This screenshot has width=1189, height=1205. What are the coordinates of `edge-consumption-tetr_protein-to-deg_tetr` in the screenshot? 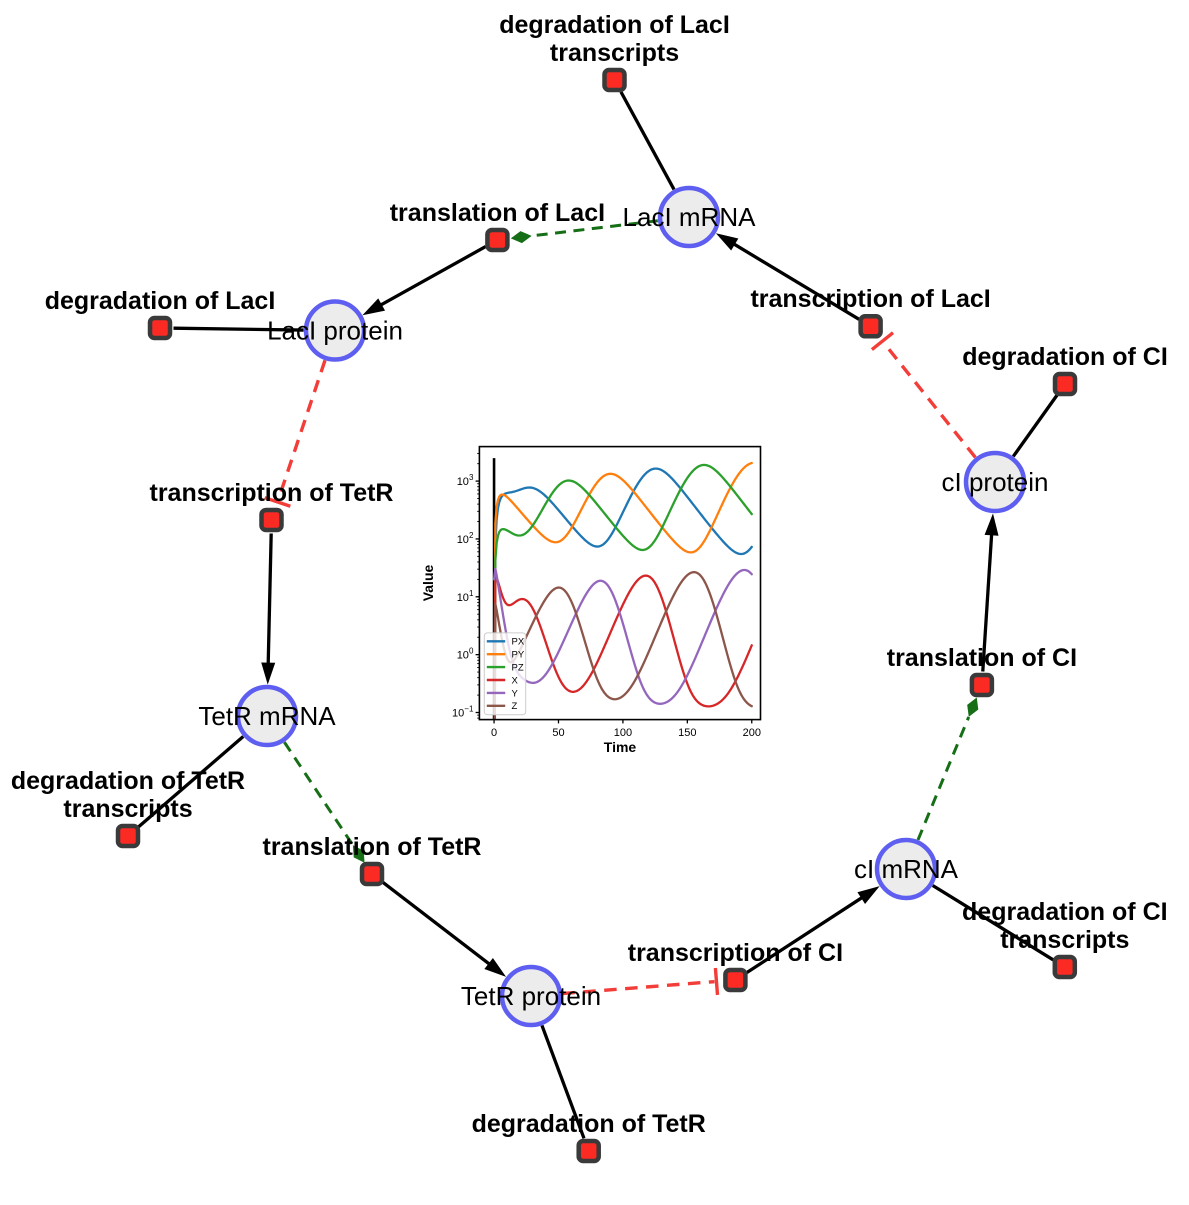 It's located at (563, 1081).